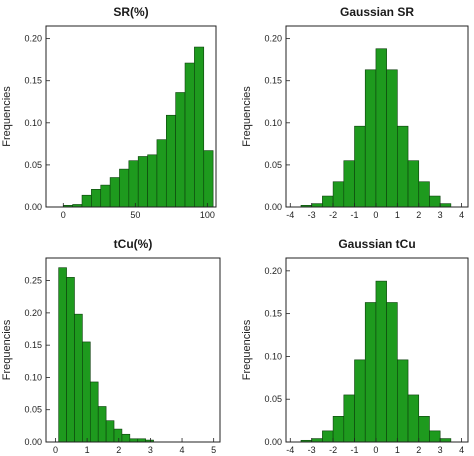  What do you see at coordinates (33, 281) in the screenshot?
I see `y-tick-label: 0.25` at bounding box center [33, 281].